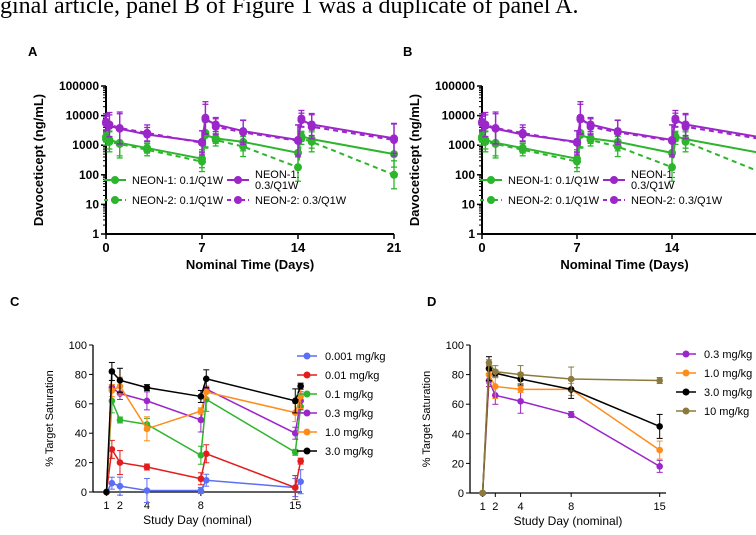  I want to click on legend-label: NEON-2: 0.3/Q1W, so click(677, 201).